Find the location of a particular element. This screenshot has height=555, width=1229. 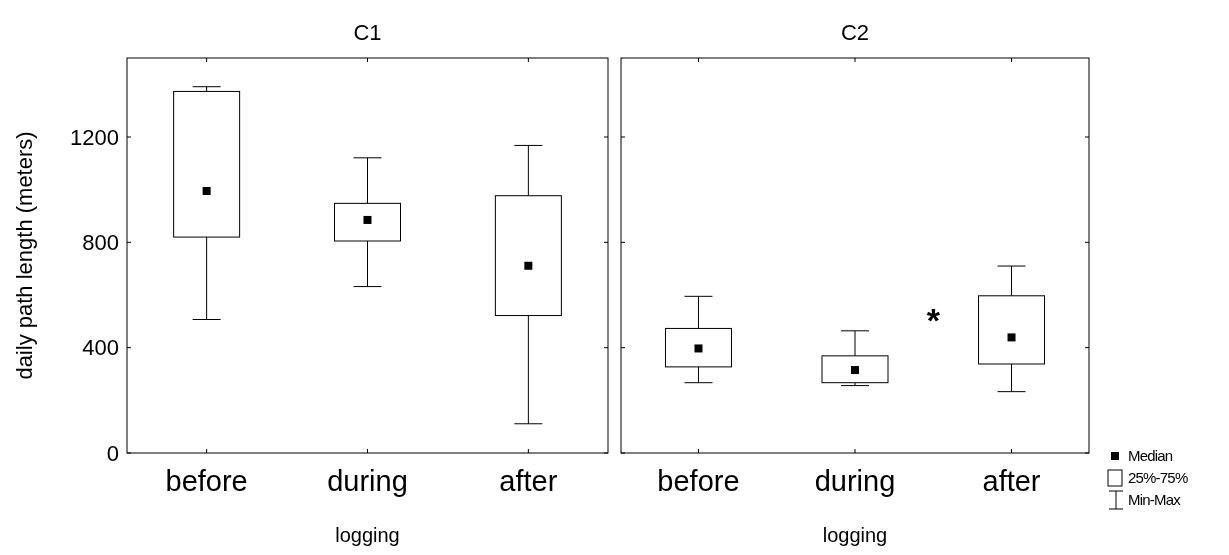

y-tick-label: 800 is located at coordinates (100, 243).